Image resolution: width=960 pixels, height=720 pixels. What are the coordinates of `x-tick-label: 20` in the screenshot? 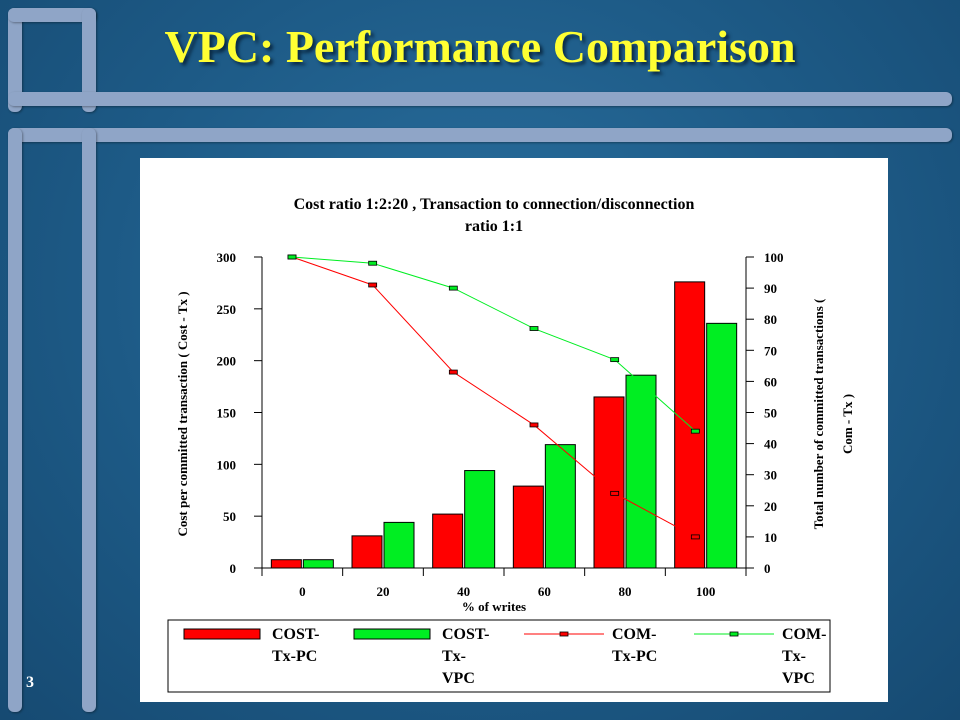 It's located at (383, 591).